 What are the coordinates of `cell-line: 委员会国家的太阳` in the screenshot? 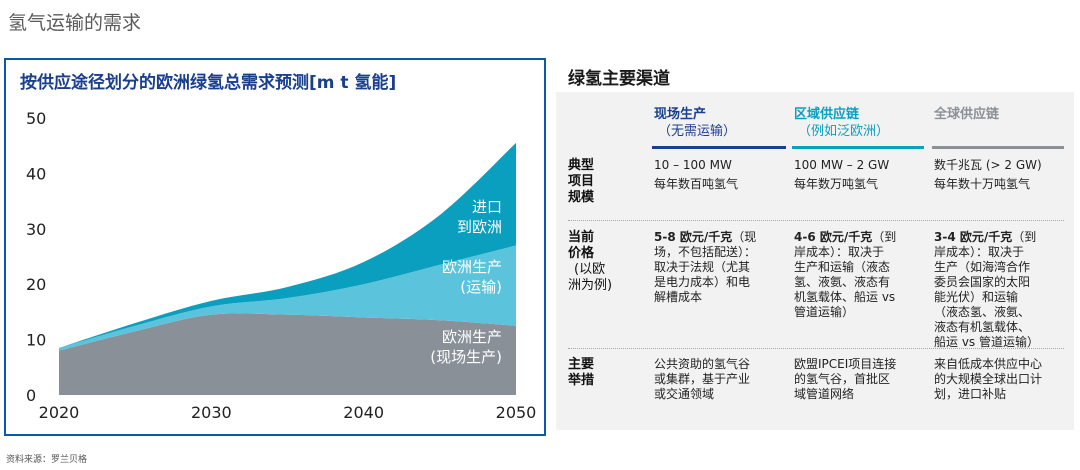 It's located at (982, 282).